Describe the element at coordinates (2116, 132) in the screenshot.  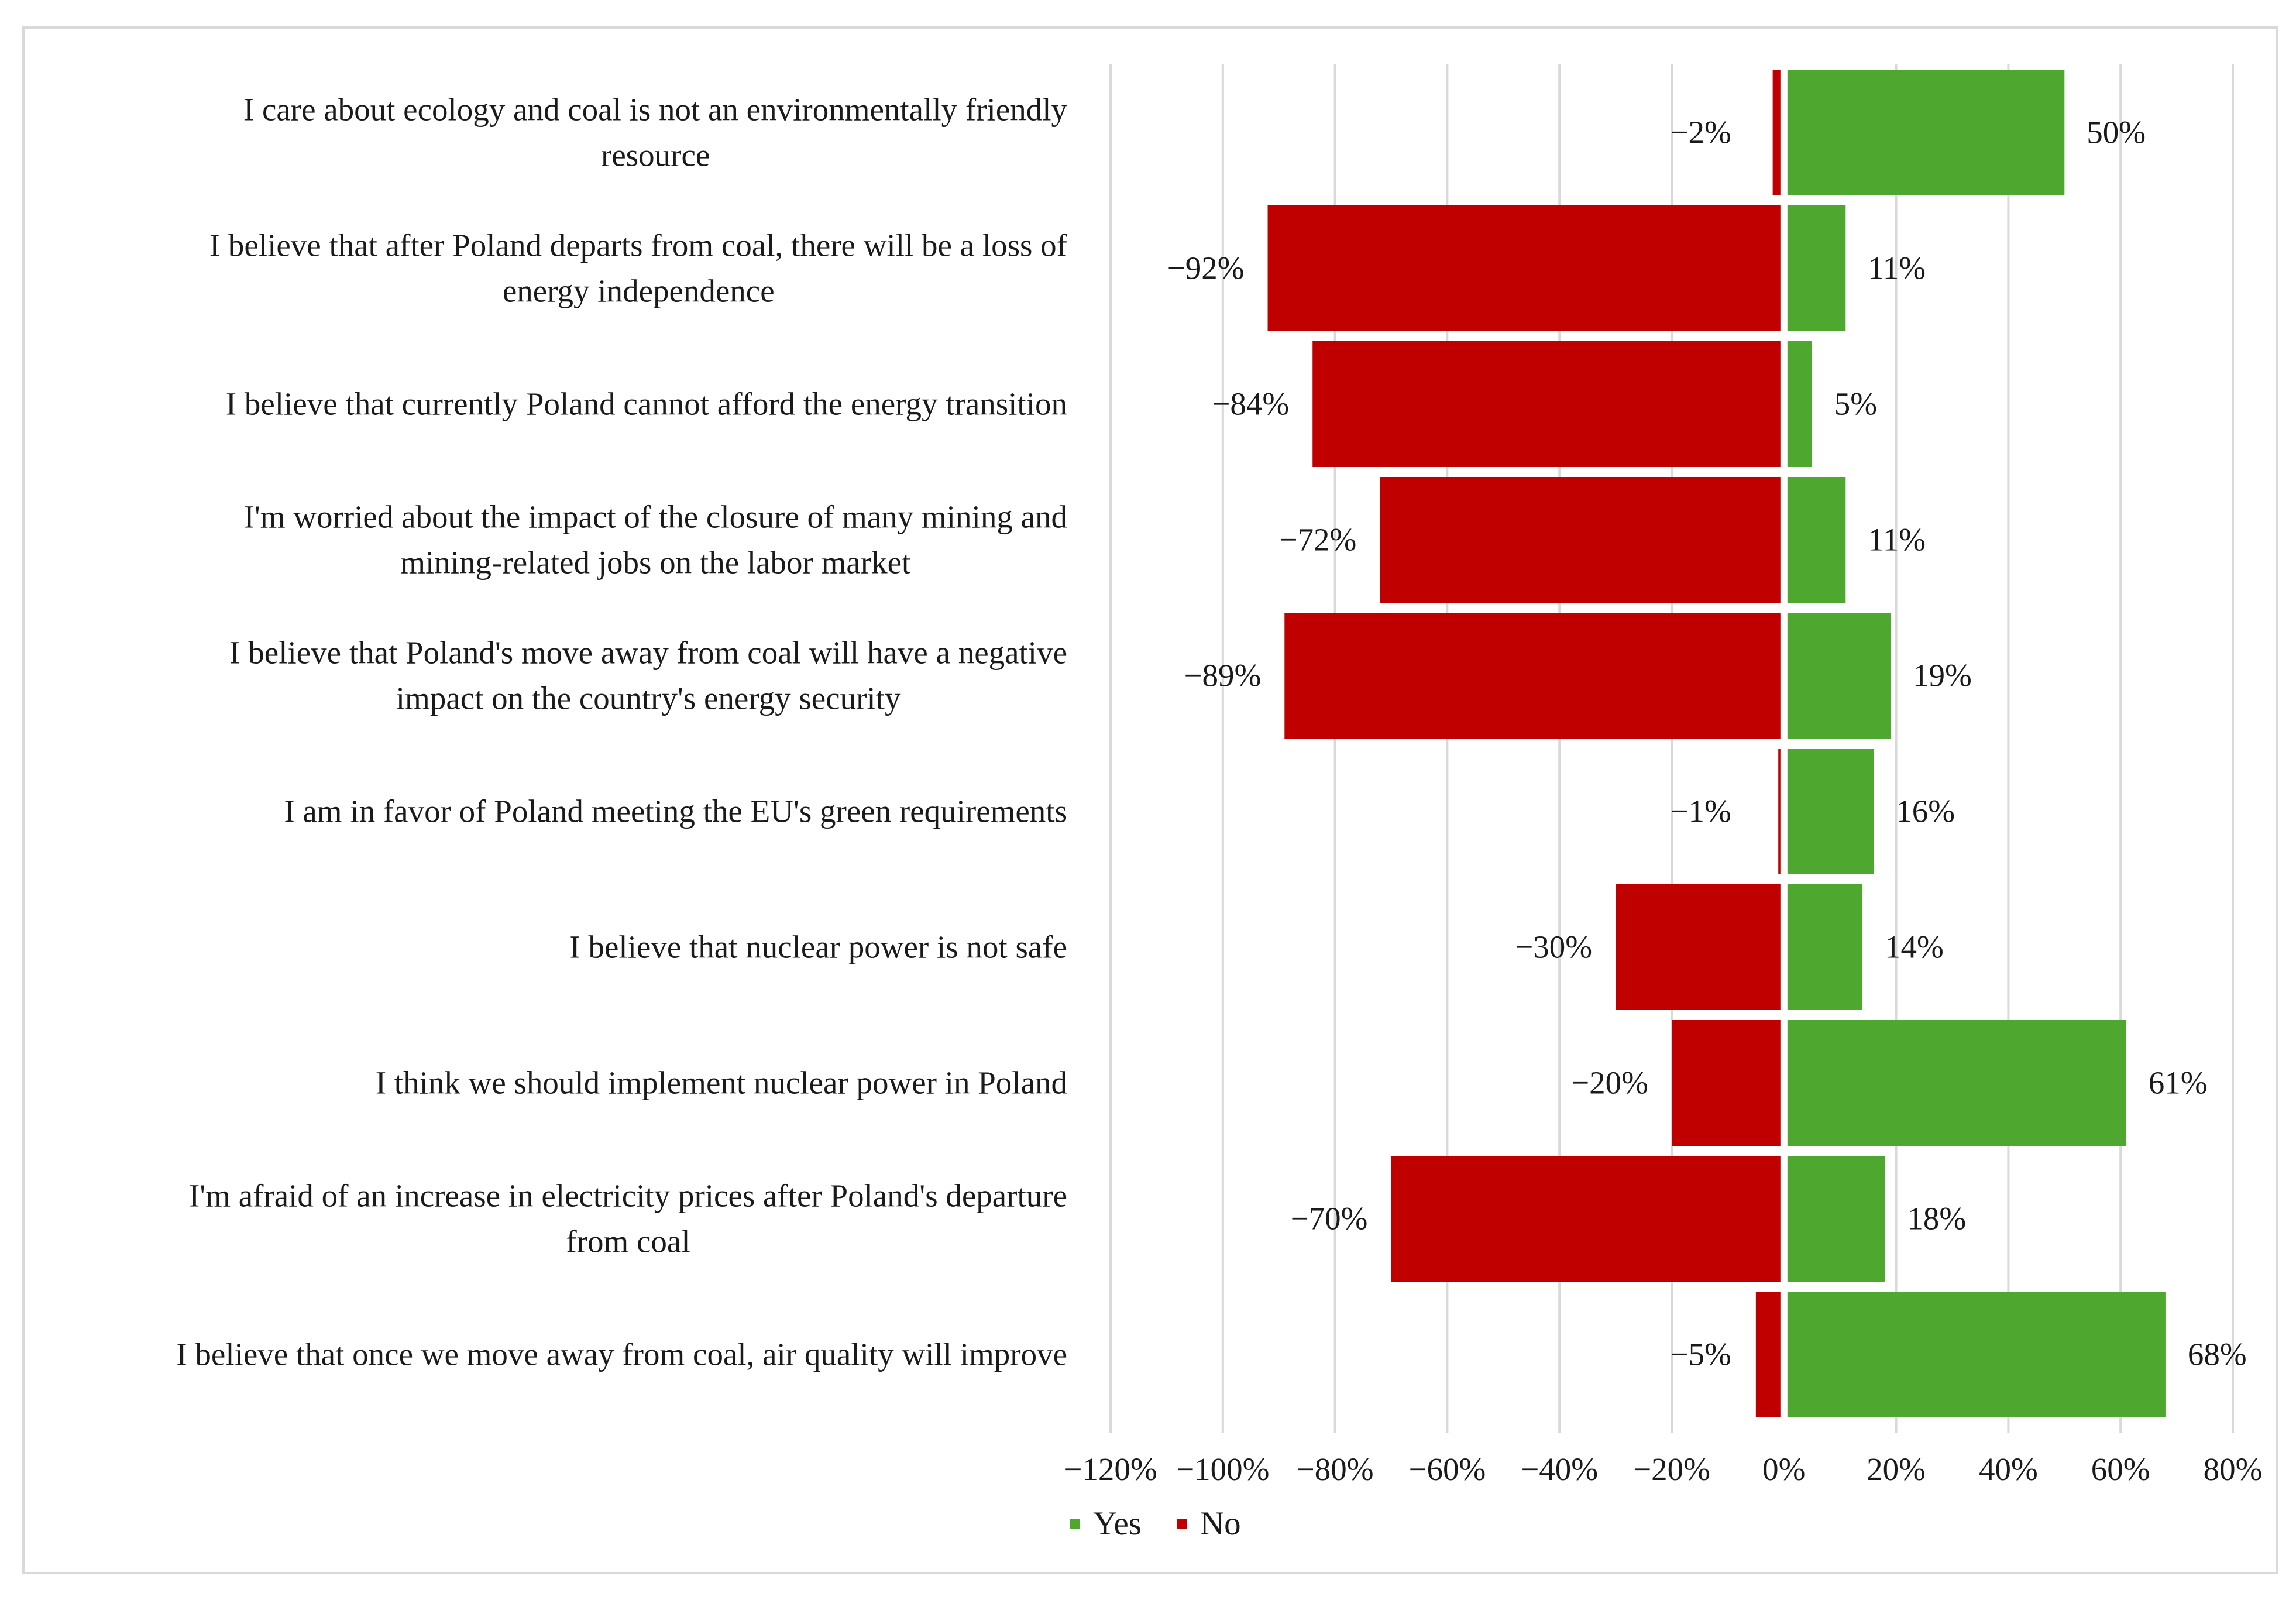
I see `value-label-yes: 50%` at that location.